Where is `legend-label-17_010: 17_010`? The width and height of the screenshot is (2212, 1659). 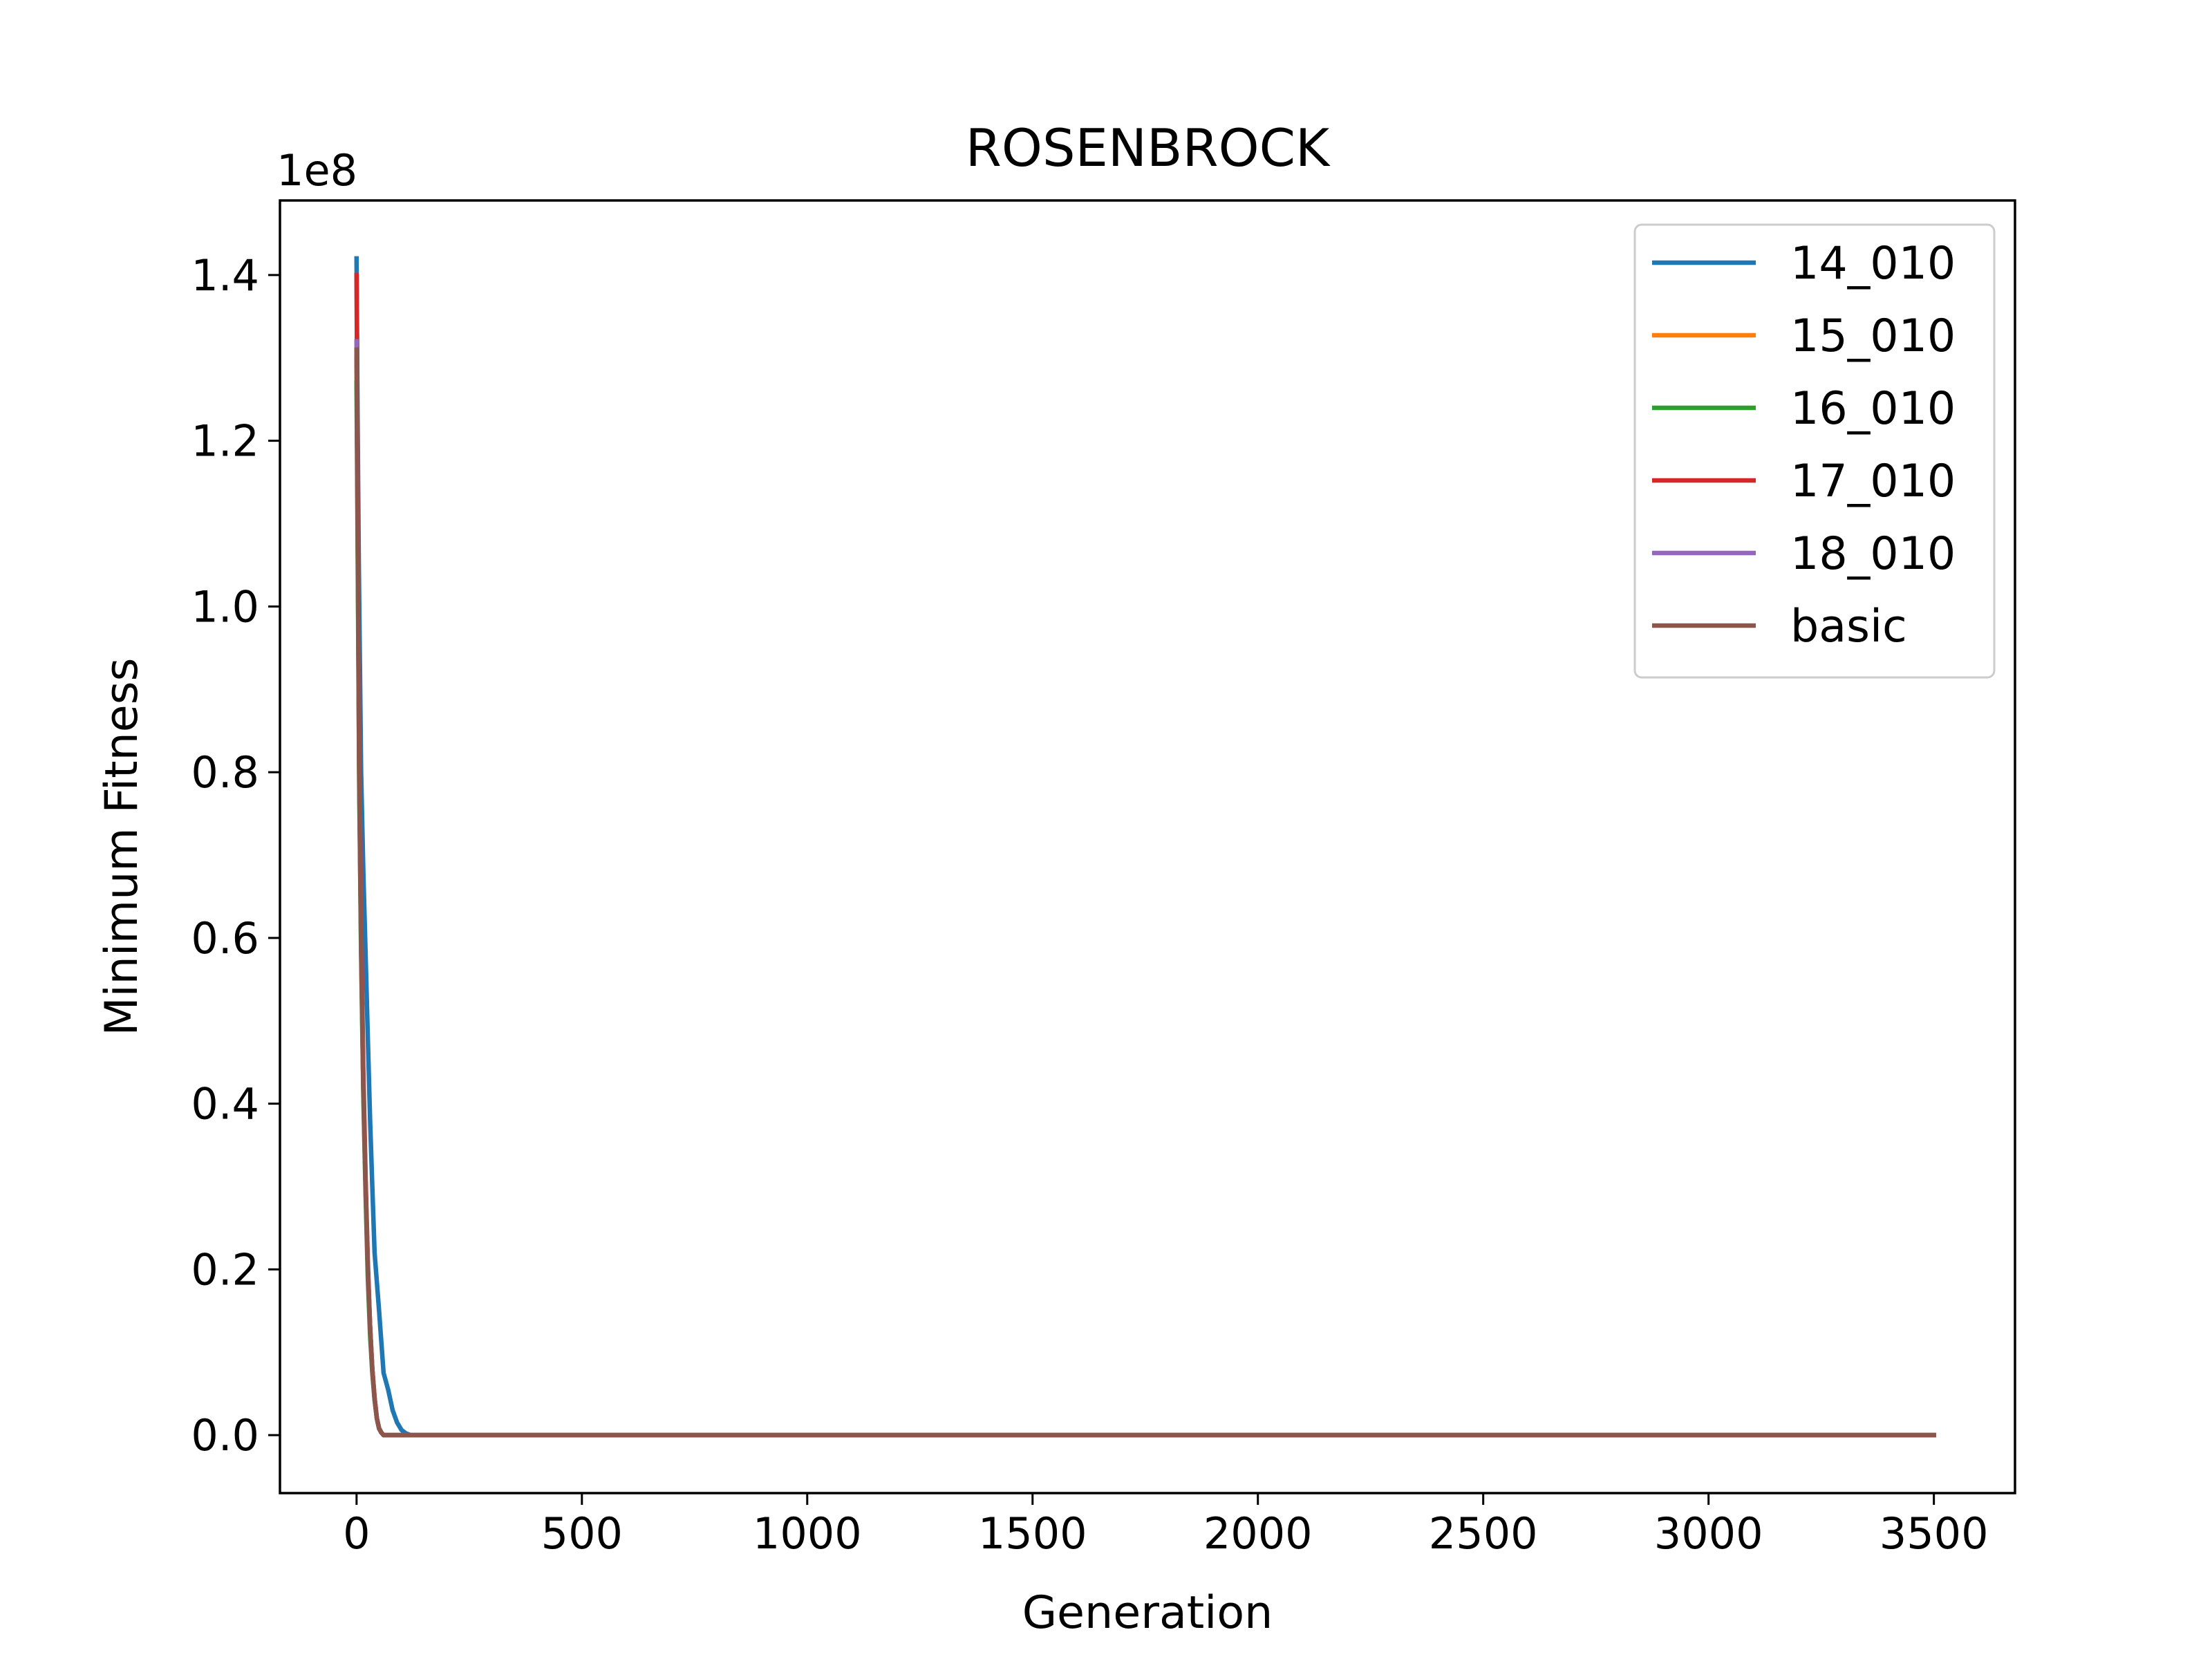 legend-label-17_010: 17_010 is located at coordinates (1873, 481).